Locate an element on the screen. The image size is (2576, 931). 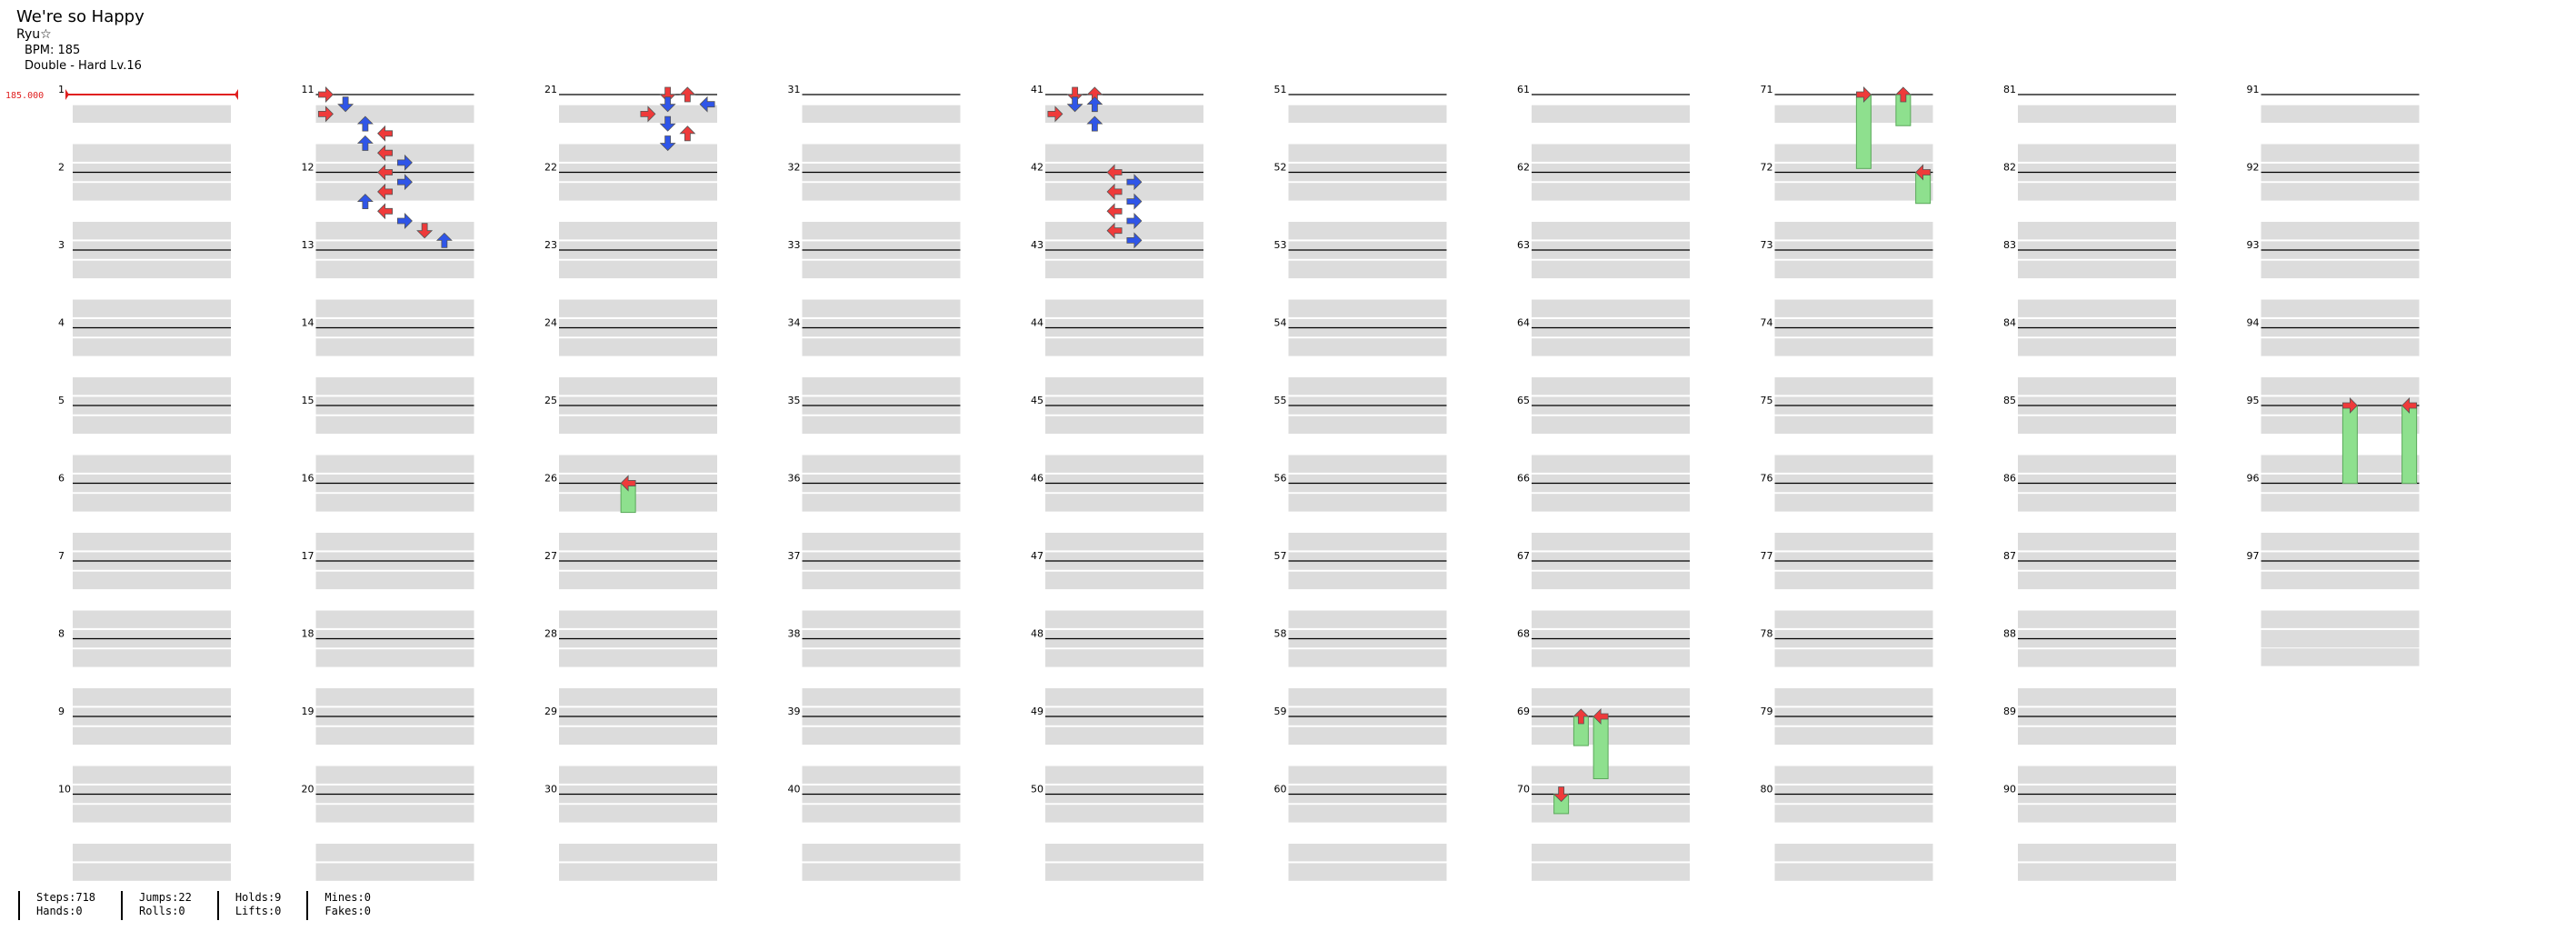
measure-label: 28 is located at coordinates (551, 634).